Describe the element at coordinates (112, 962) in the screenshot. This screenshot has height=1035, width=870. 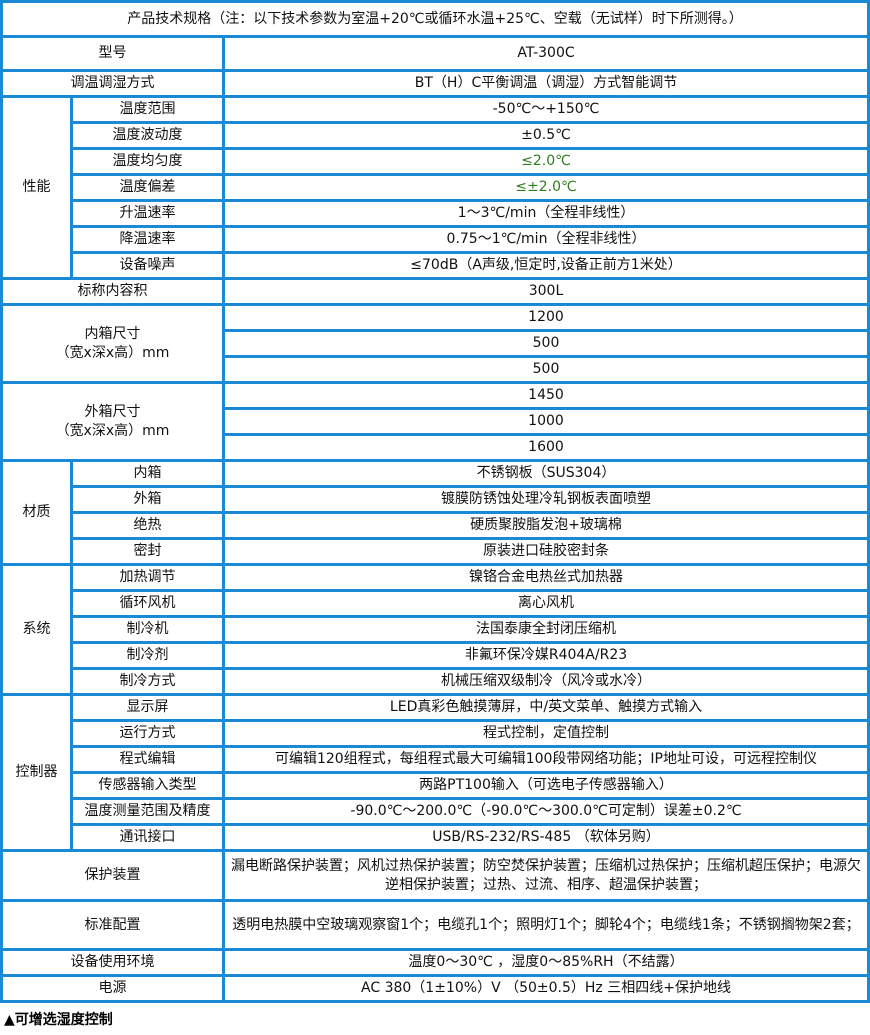
I see `row-label: 设备使用环境` at that location.